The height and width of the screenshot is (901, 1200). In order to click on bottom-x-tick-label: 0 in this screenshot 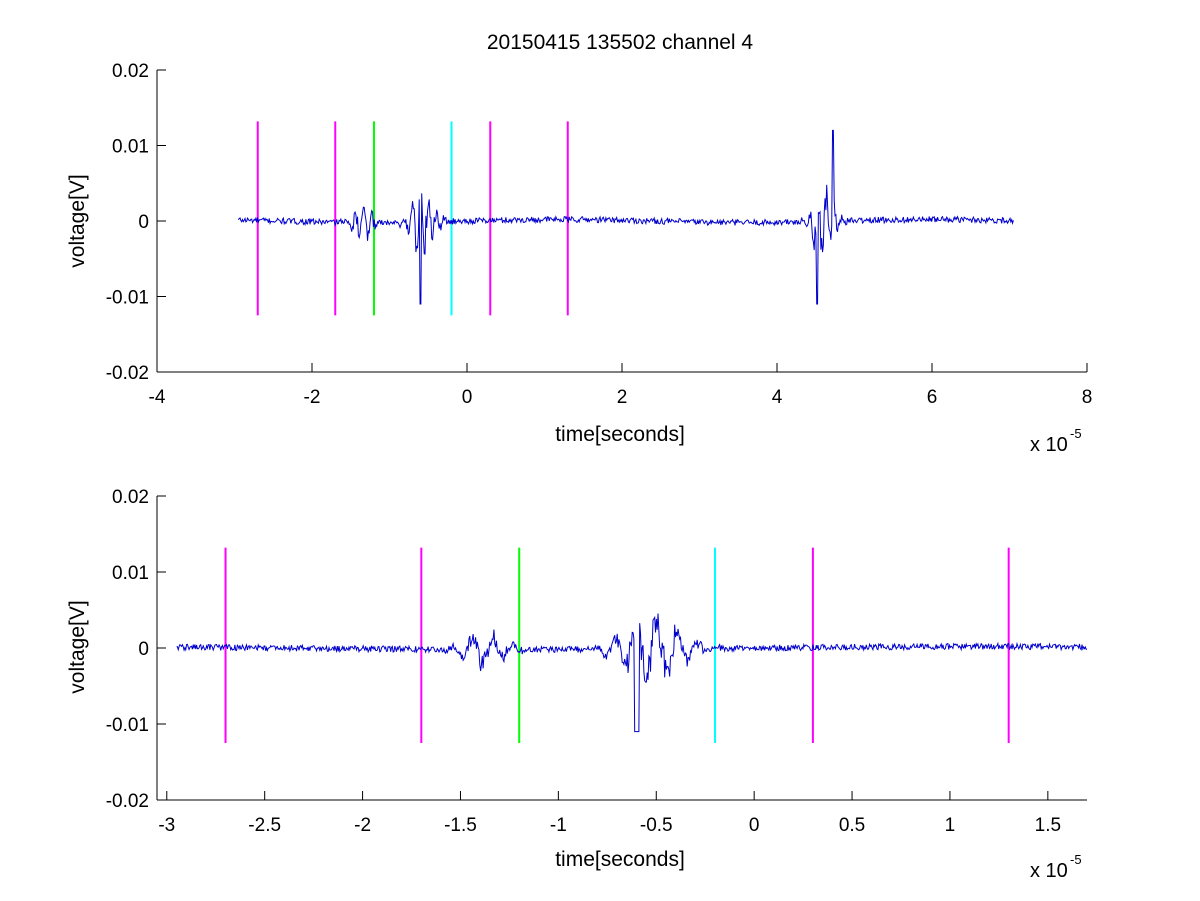, I will do `click(754, 825)`.